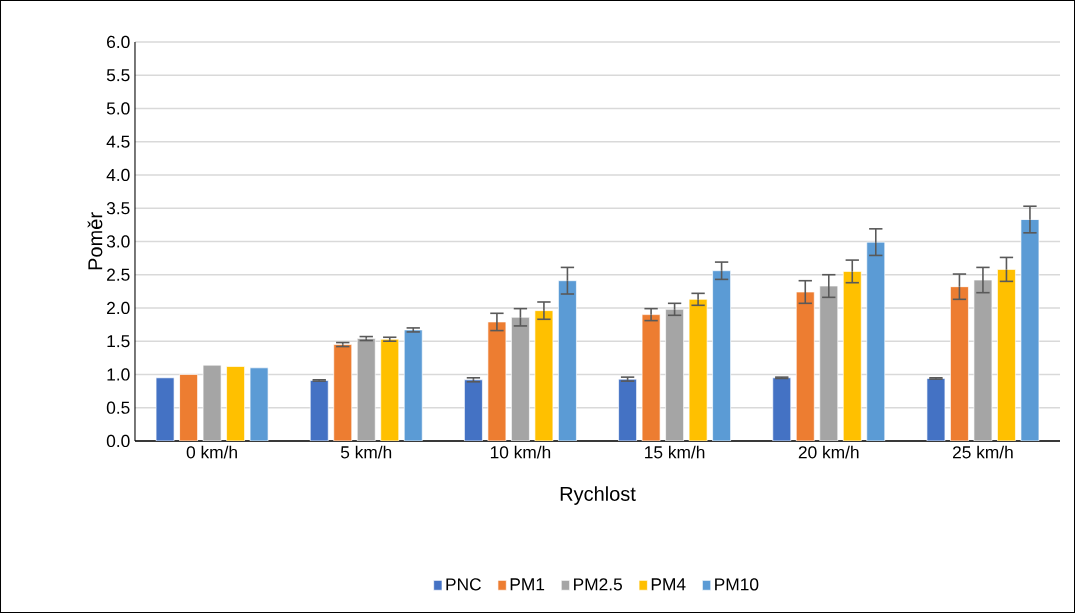 The width and height of the screenshot is (1075, 613). What do you see at coordinates (118, 141) in the screenshot?
I see `y-tick-label: 4.5` at bounding box center [118, 141].